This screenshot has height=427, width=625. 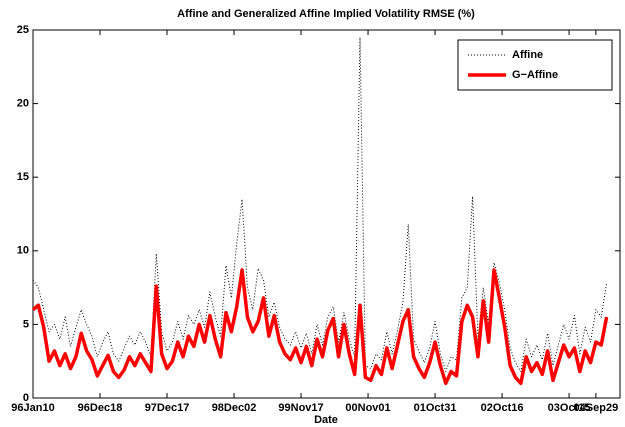 I want to click on x-tick-label: 00Nov01, so click(x=367, y=408).